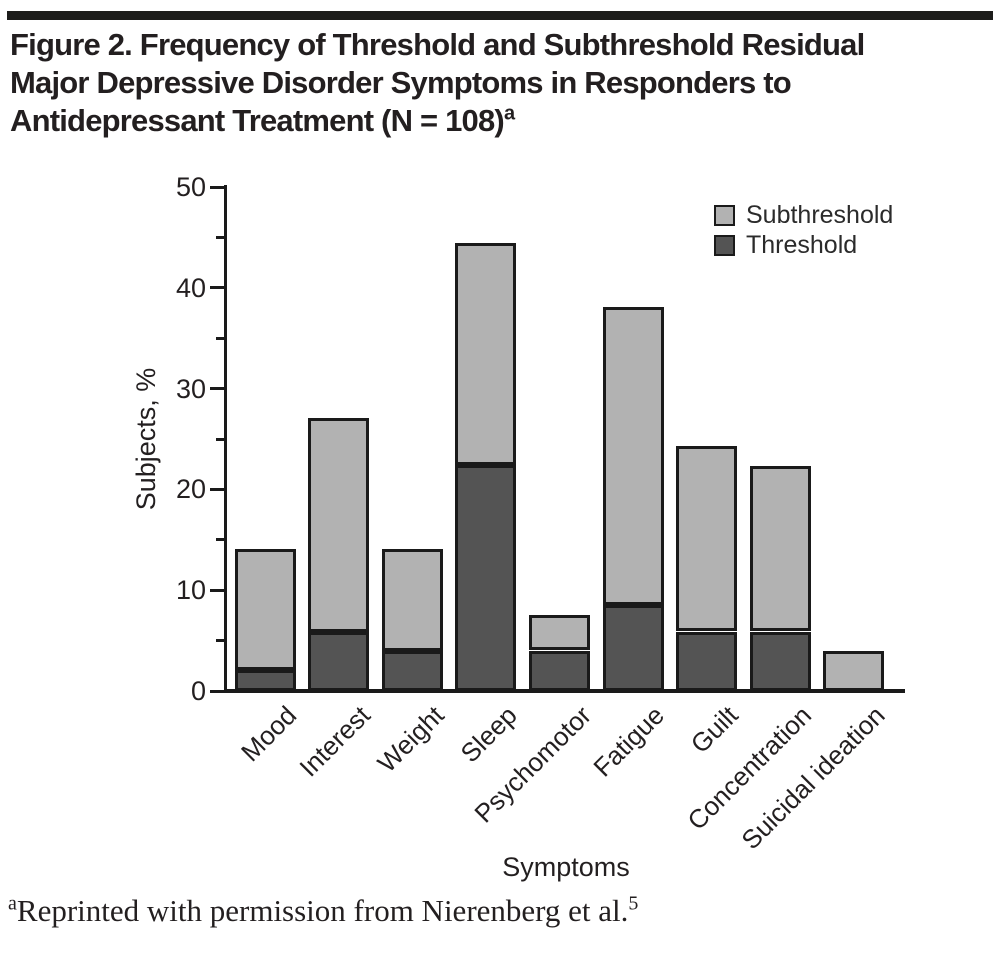 The height and width of the screenshot is (955, 999). Describe the element at coordinates (633, 903) in the screenshot. I see `footnote-reference-number: 5` at that location.